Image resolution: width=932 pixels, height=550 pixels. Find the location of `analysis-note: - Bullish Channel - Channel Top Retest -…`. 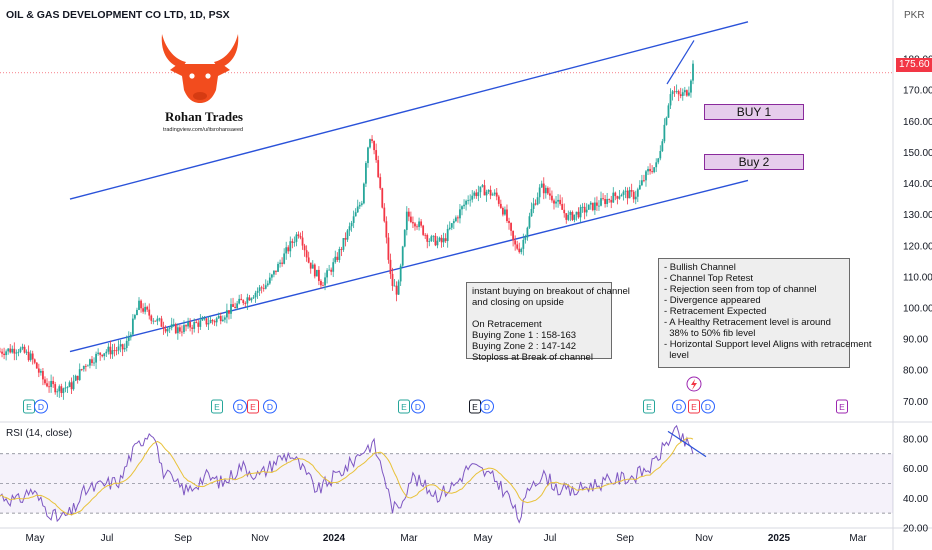

analysis-note: - Bullish Channel - Channel Top Retest -… is located at coordinates (765, 313).